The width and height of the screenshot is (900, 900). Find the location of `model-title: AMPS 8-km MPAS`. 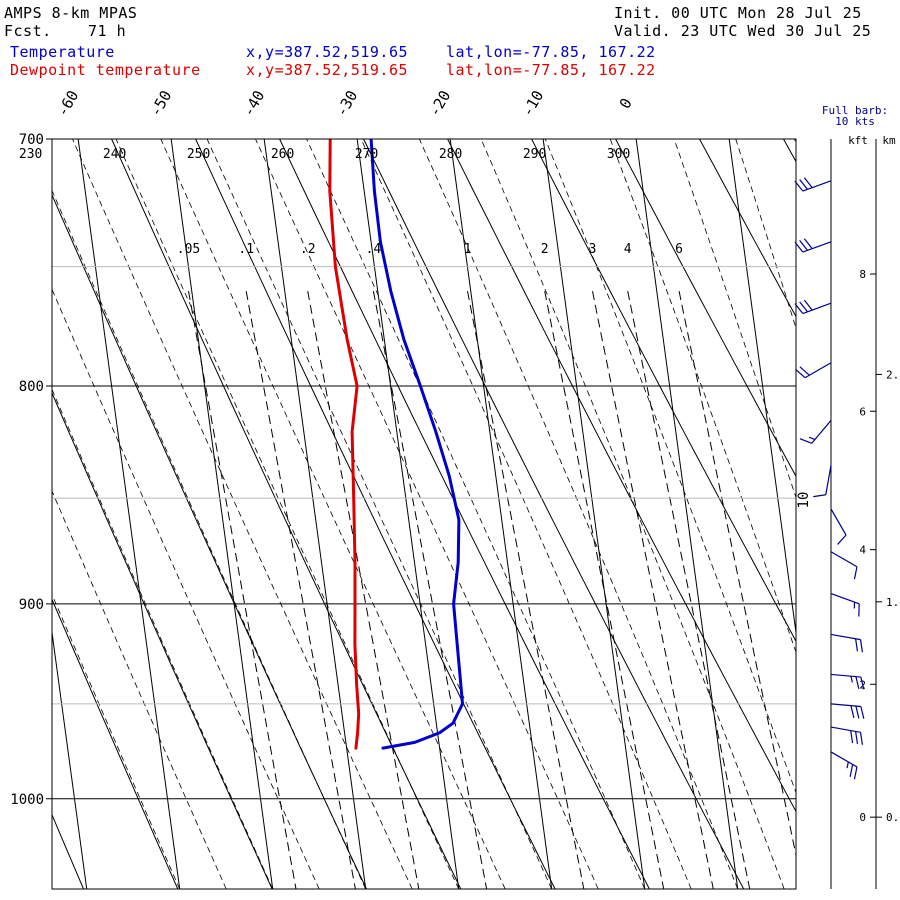

model-title: AMPS 8-km MPAS is located at coordinates (71, 13).